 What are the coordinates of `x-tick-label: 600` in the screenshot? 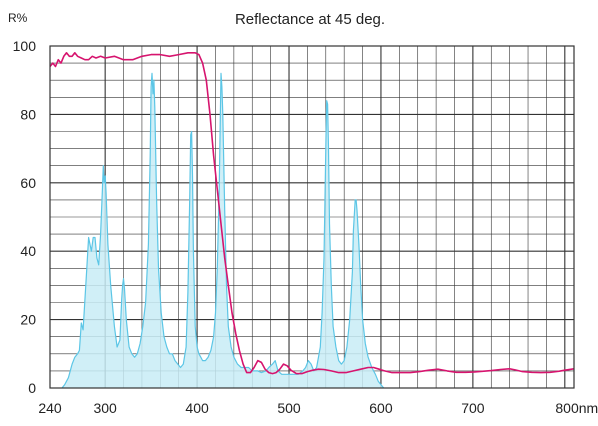 It's located at (381, 408).